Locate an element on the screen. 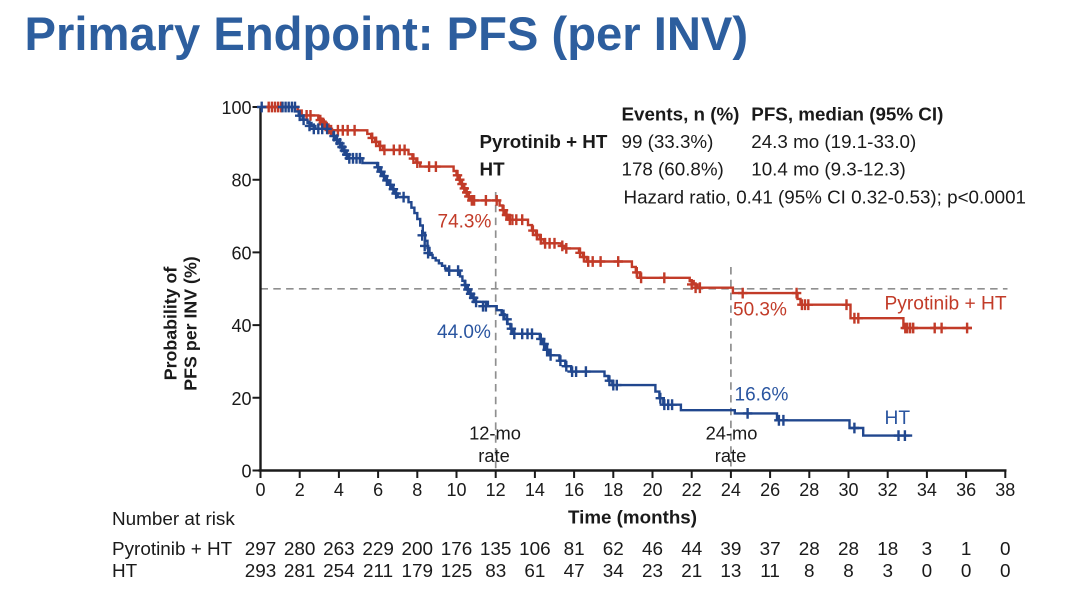 The height and width of the screenshot is (591, 1080). svg-text: 40 is located at coordinates (241, 326).